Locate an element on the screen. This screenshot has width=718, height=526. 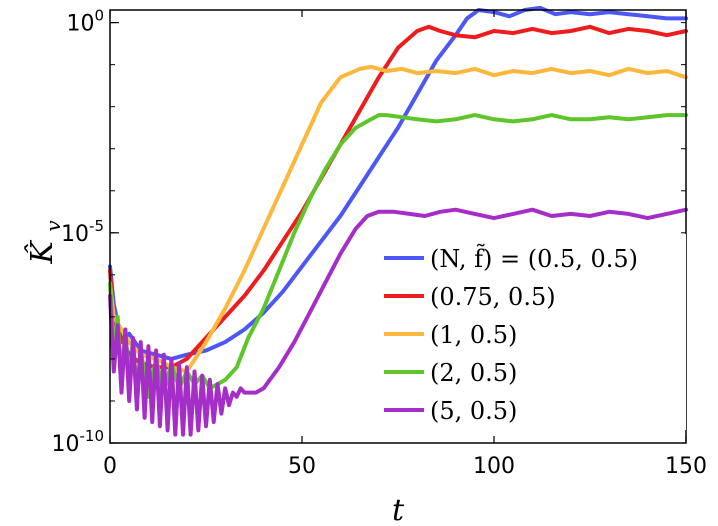
y-axis-label-sub: v is located at coordinates (53, 226).